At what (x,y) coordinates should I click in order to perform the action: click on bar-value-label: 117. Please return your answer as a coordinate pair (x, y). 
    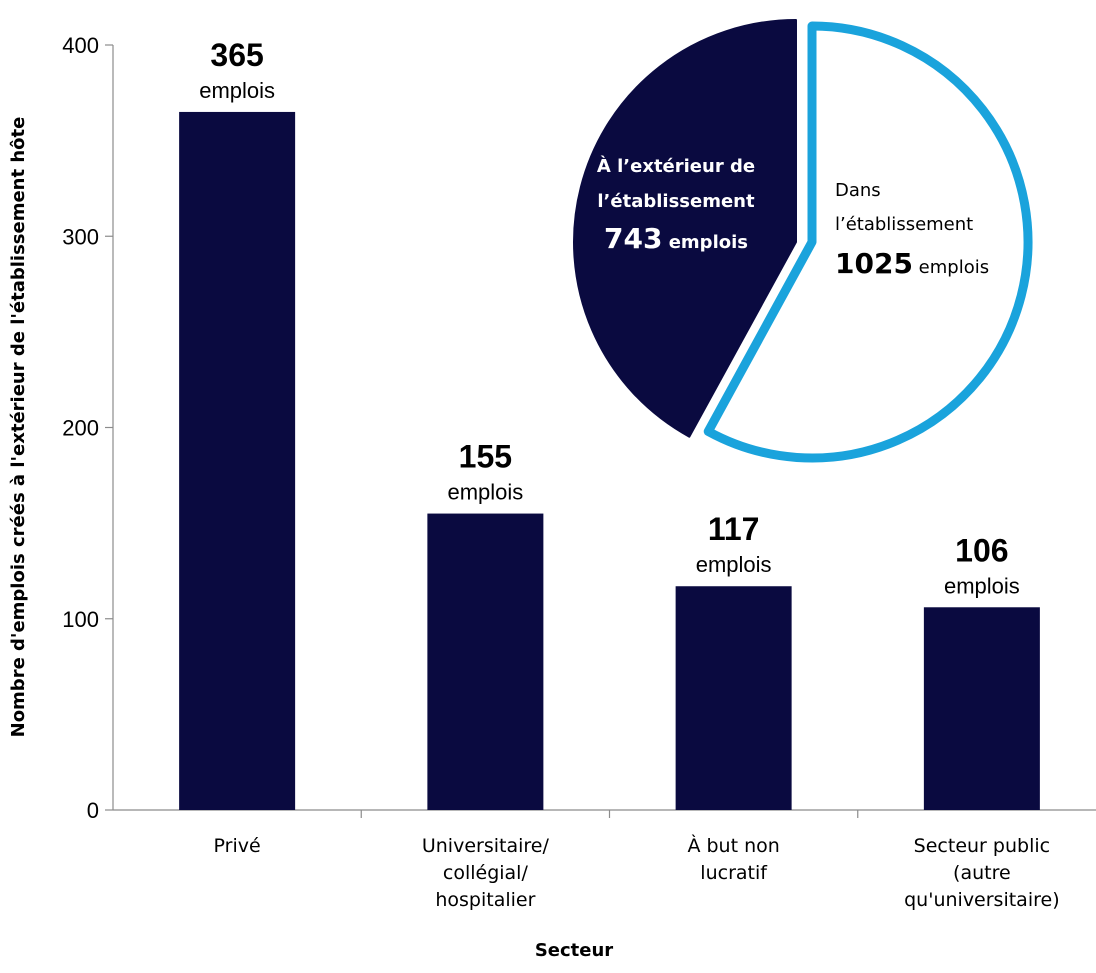
    Looking at the image, I should click on (734, 529).